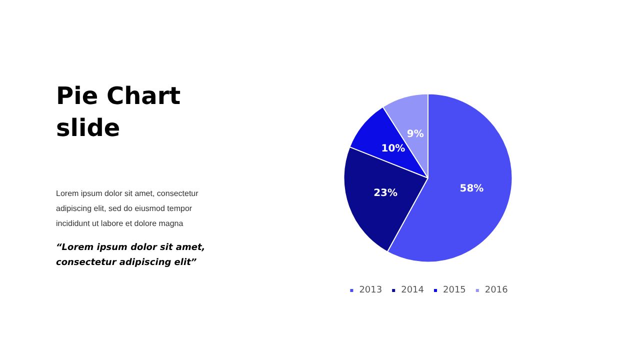  What do you see at coordinates (454, 291) in the screenshot?
I see `legend-label: 2015` at bounding box center [454, 291].